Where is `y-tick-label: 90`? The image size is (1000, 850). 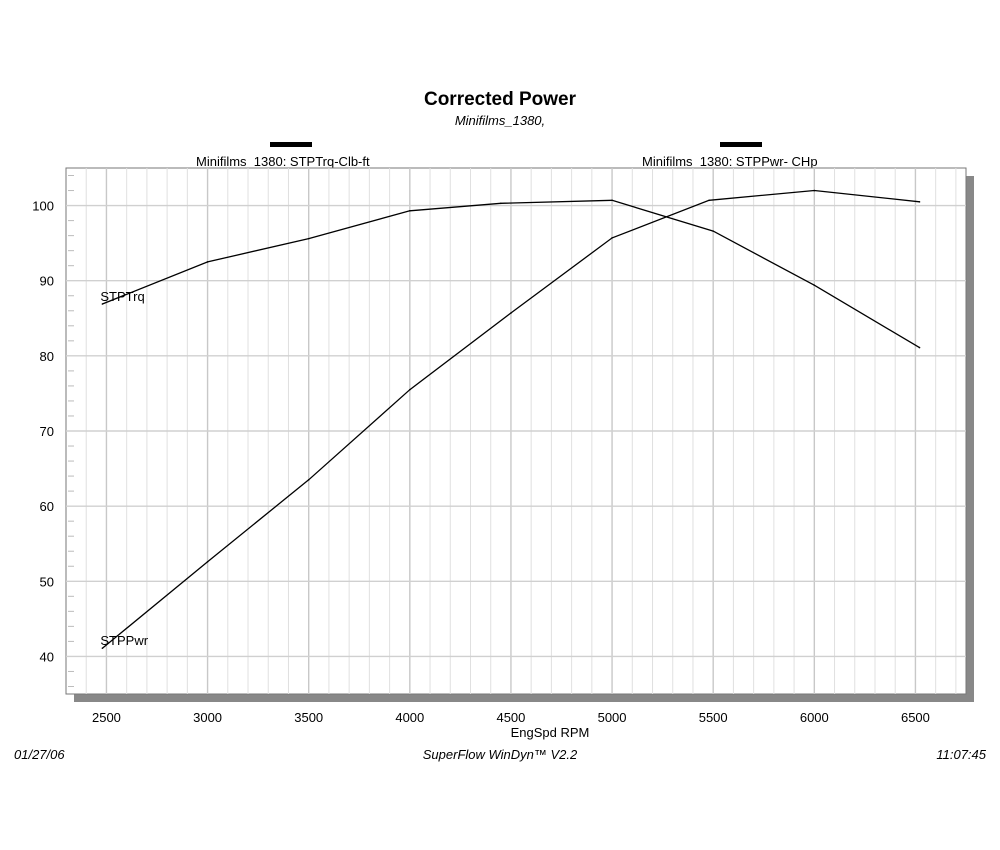
y-tick-label: 90 is located at coordinates (47, 281).